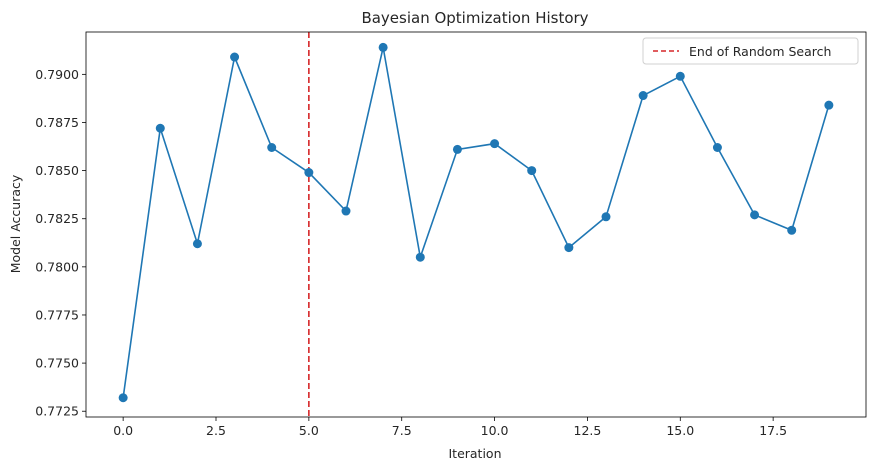 The image size is (872, 470). I want to click on x-tick-label: 7.5, so click(402, 430).